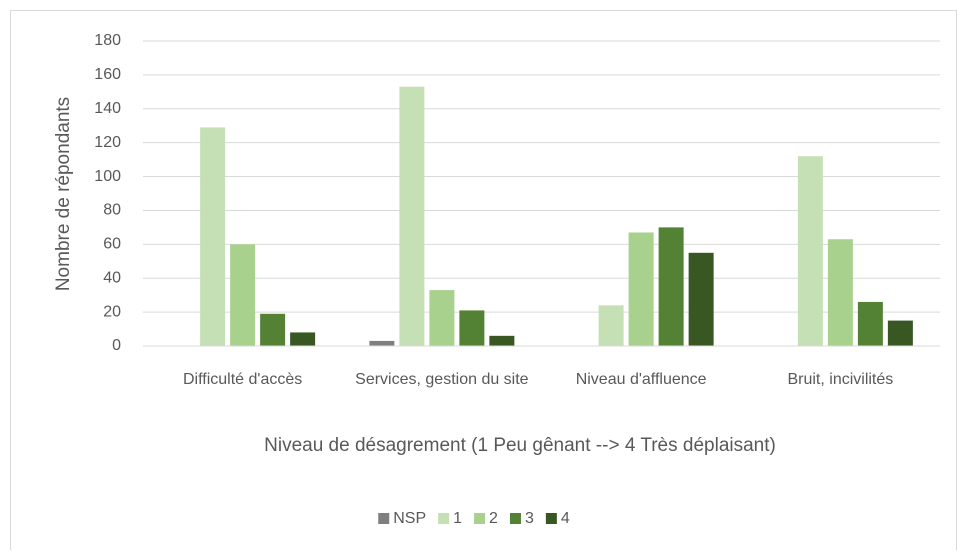 This screenshot has height=555, width=957. What do you see at coordinates (565, 518) in the screenshot?
I see `legend-label: 4` at bounding box center [565, 518].